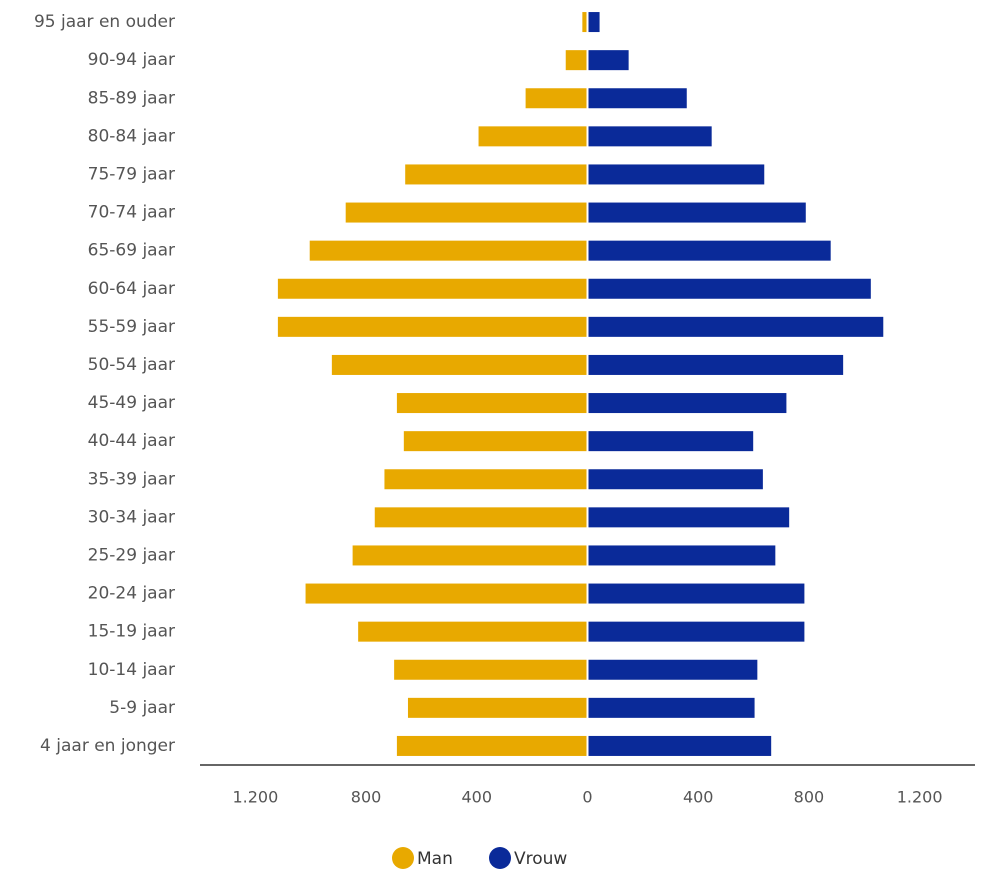 The width and height of the screenshot is (981, 870). What do you see at coordinates (131, 174) in the screenshot?
I see `y-tick-label: 75-79 jaar` at bounding box center [131, 174].